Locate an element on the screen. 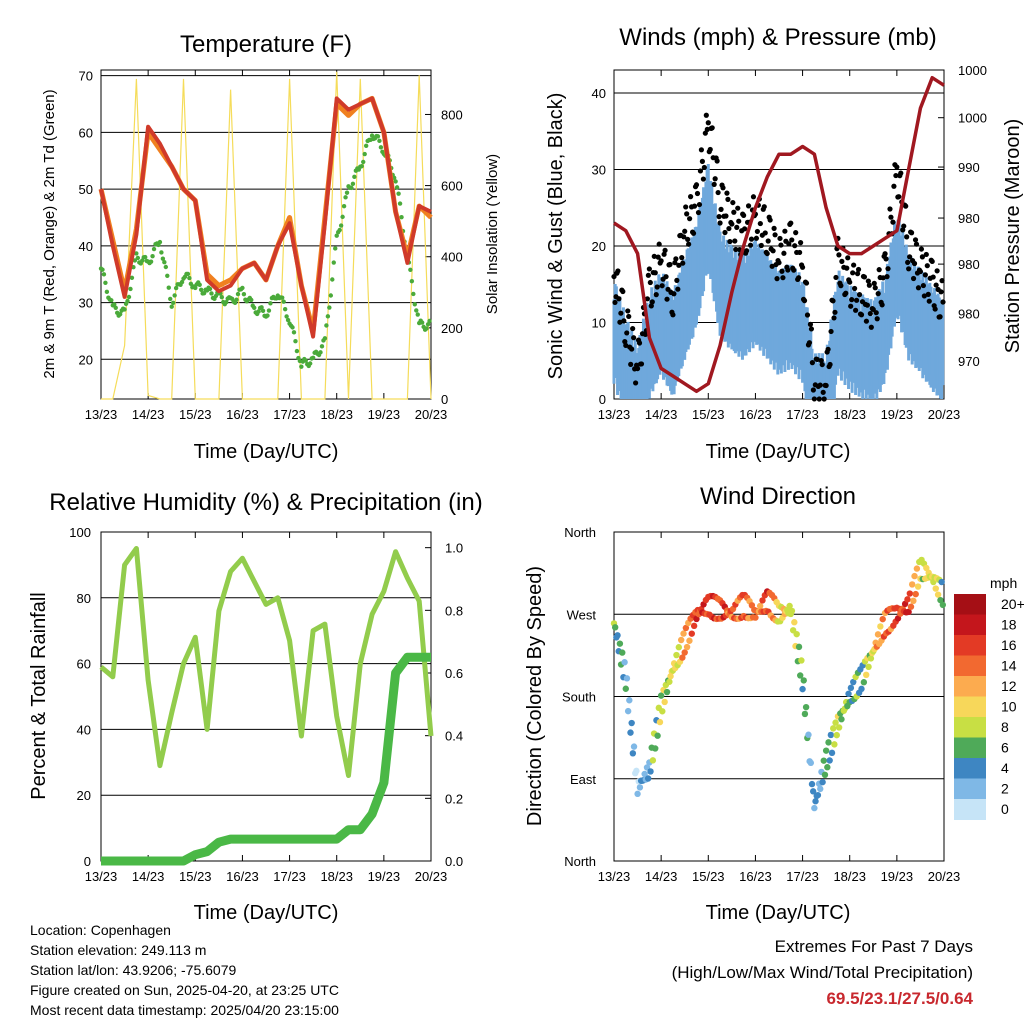  legend-label: 4 is located at coordinates (1005, 768).